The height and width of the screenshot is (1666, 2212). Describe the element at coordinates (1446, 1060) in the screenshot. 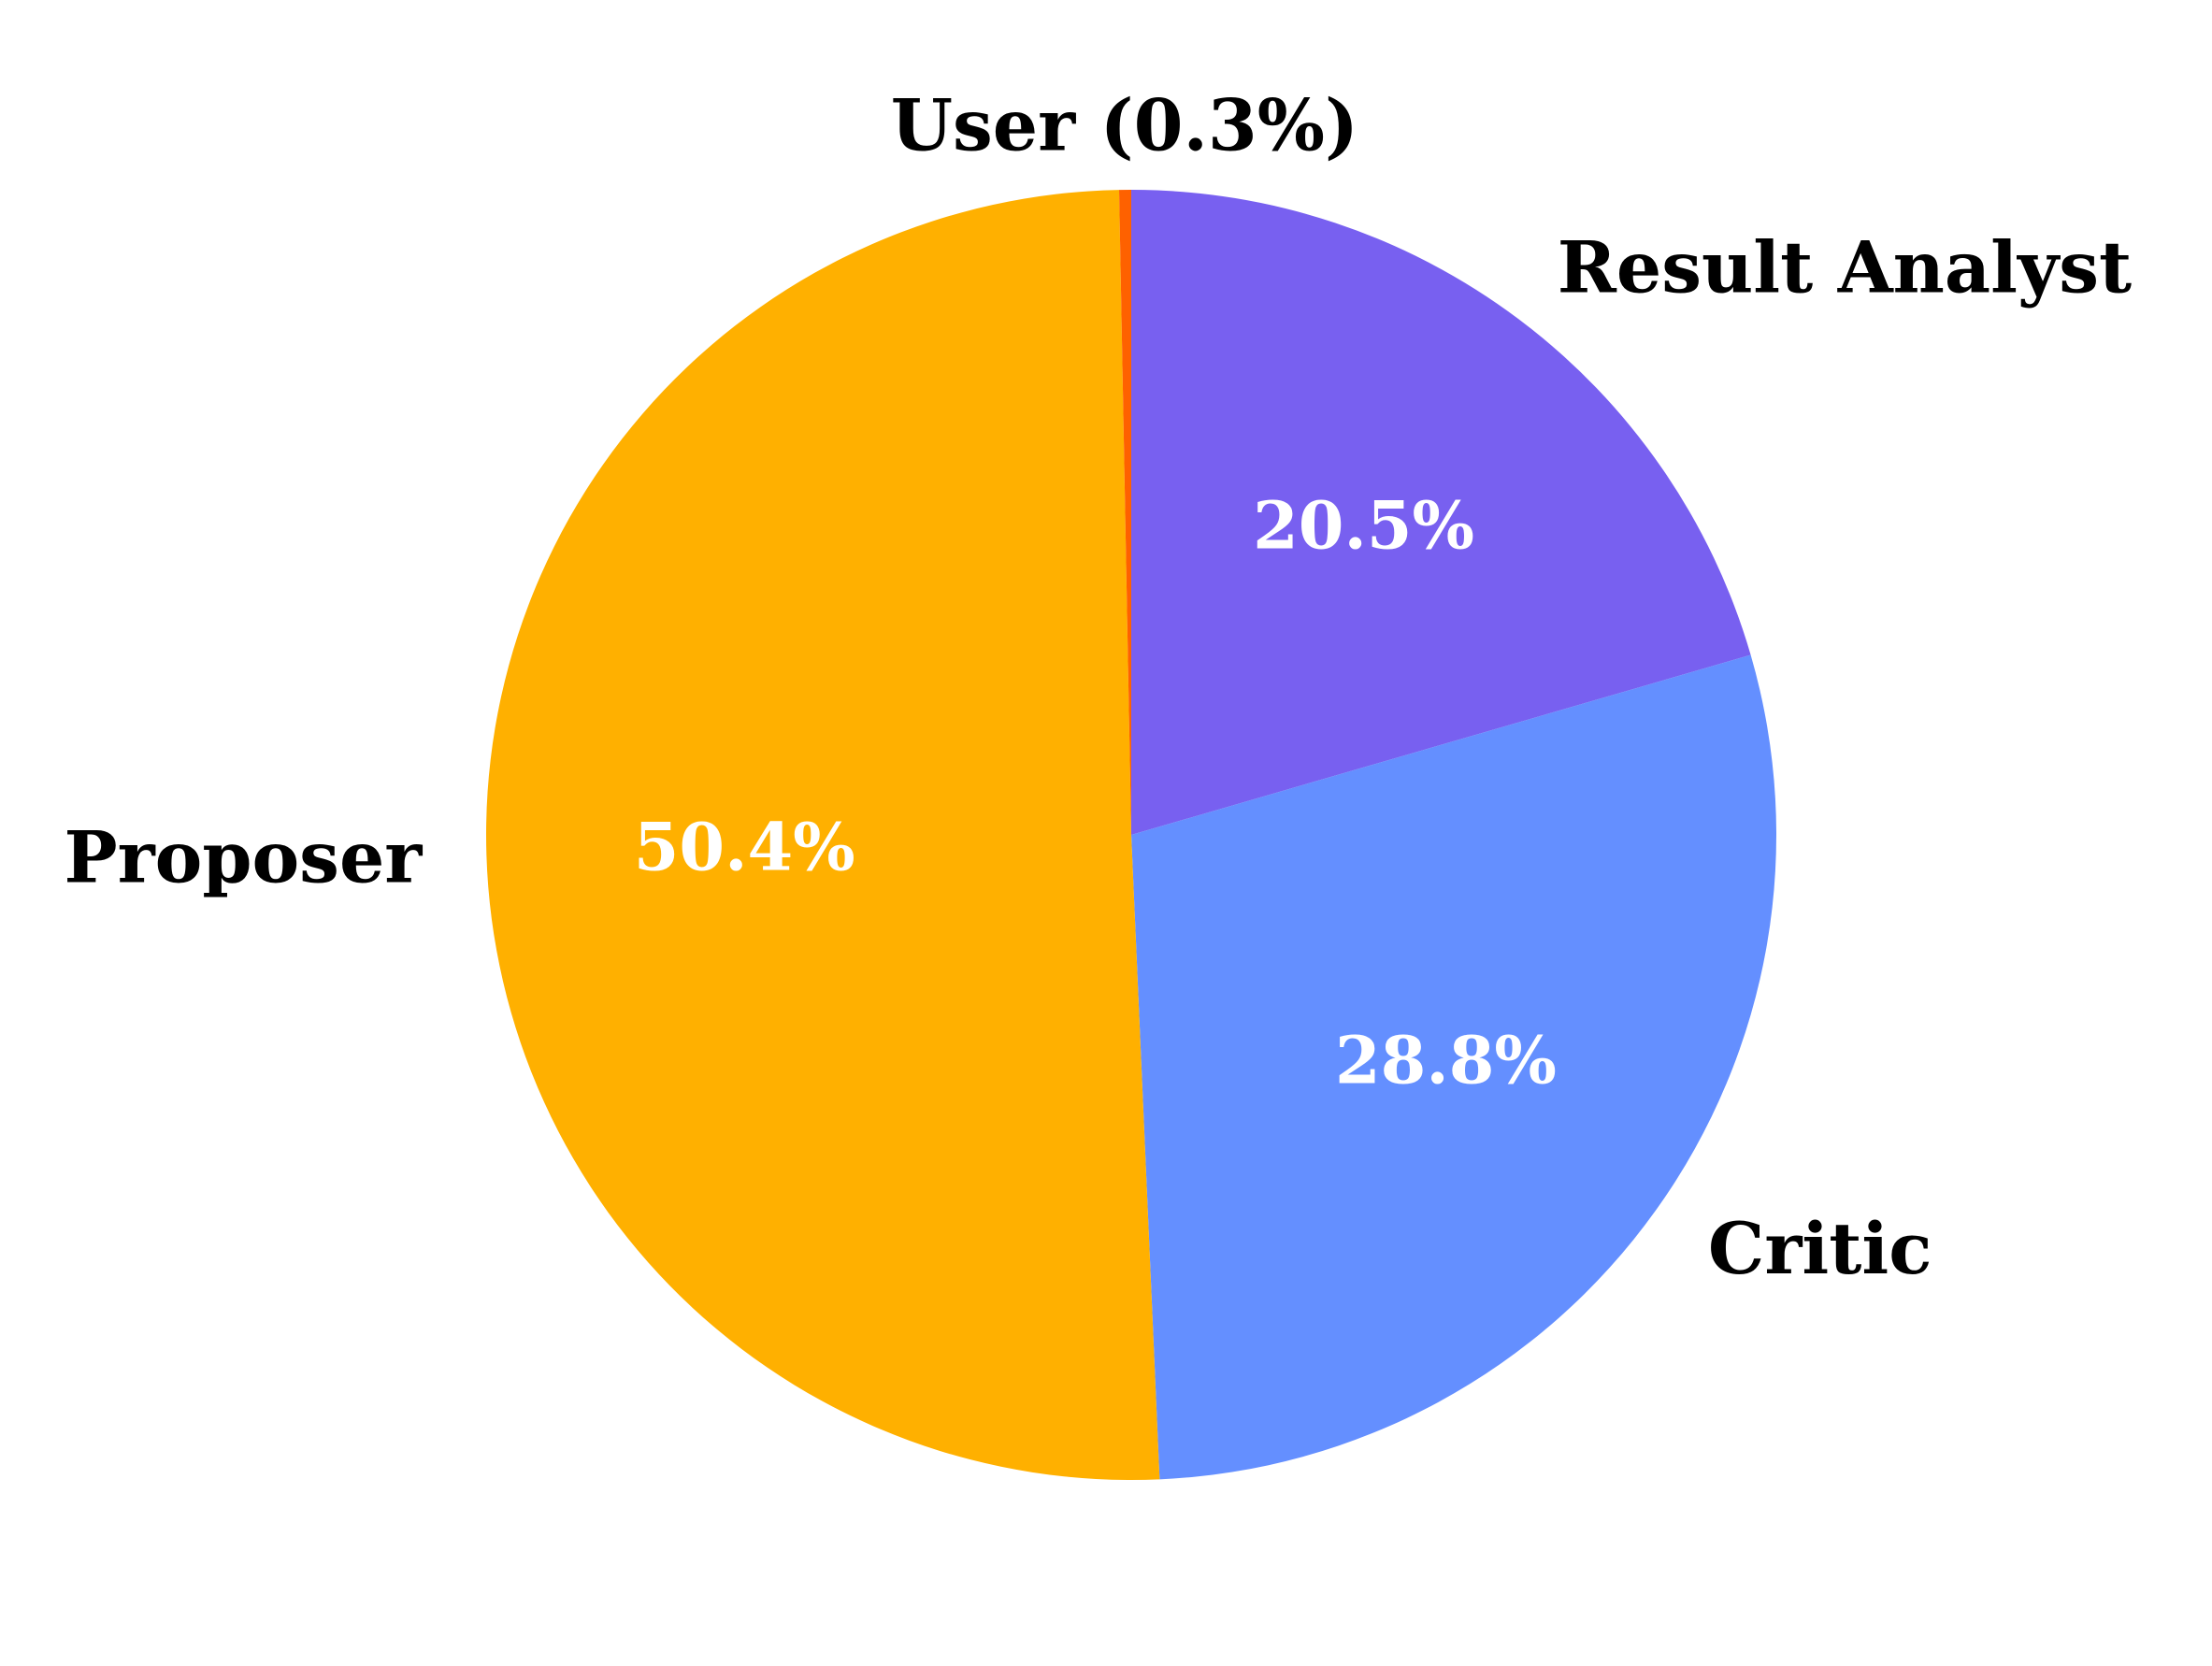

I see `pct-label-critic: 28.8%` at that location.